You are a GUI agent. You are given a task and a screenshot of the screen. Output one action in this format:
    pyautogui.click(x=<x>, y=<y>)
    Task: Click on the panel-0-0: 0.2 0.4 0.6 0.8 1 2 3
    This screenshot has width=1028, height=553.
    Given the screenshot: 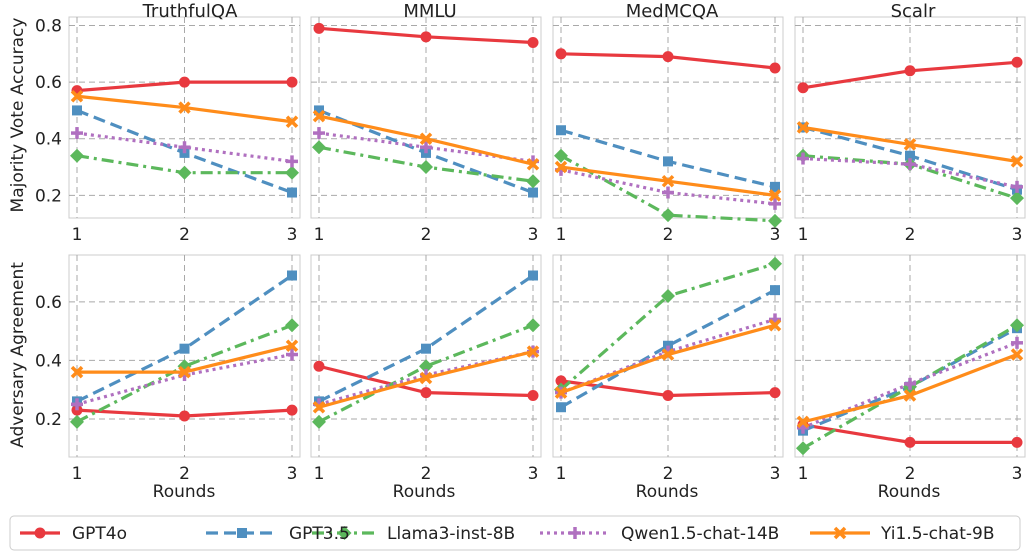 What is the action you would take?
    pyautogui.click(x=167, y=130)
    